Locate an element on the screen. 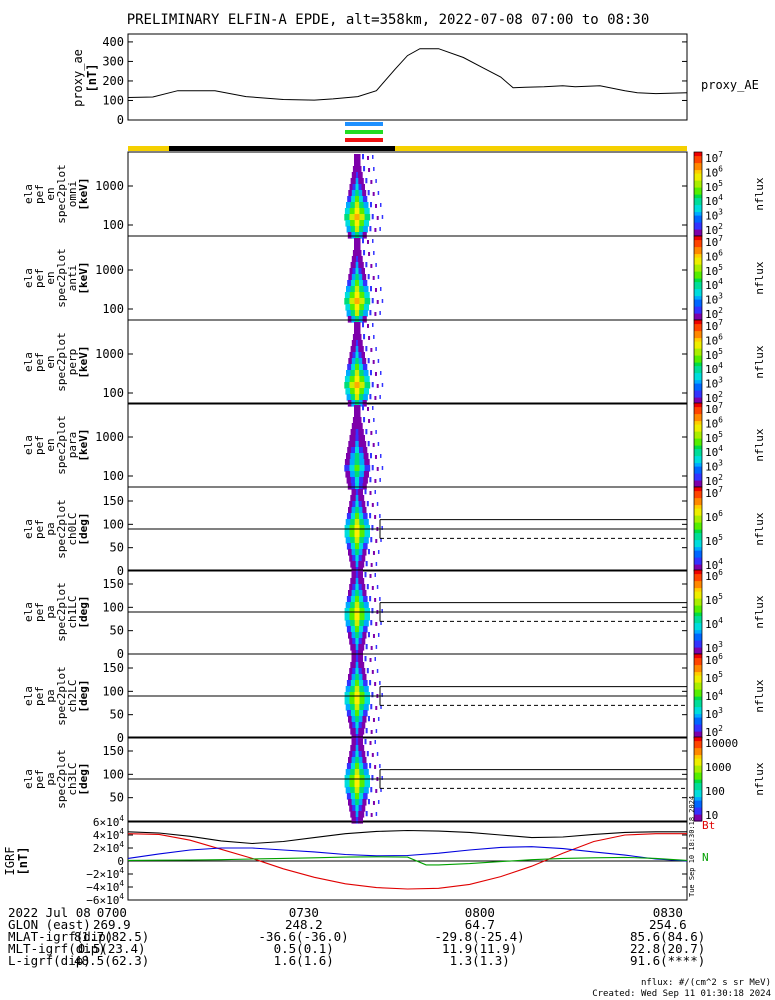  ephemeris-row-label: MLAT-igrf(dip) is located at coordinates (61, 936).